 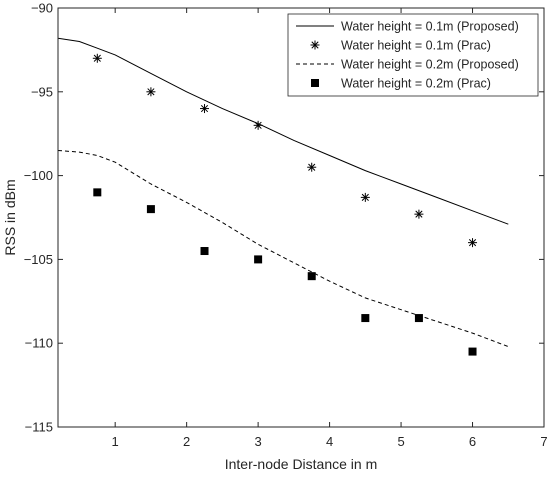 I want to click on y-axis-label: RSS in dBm, so click(x=10, y=217).